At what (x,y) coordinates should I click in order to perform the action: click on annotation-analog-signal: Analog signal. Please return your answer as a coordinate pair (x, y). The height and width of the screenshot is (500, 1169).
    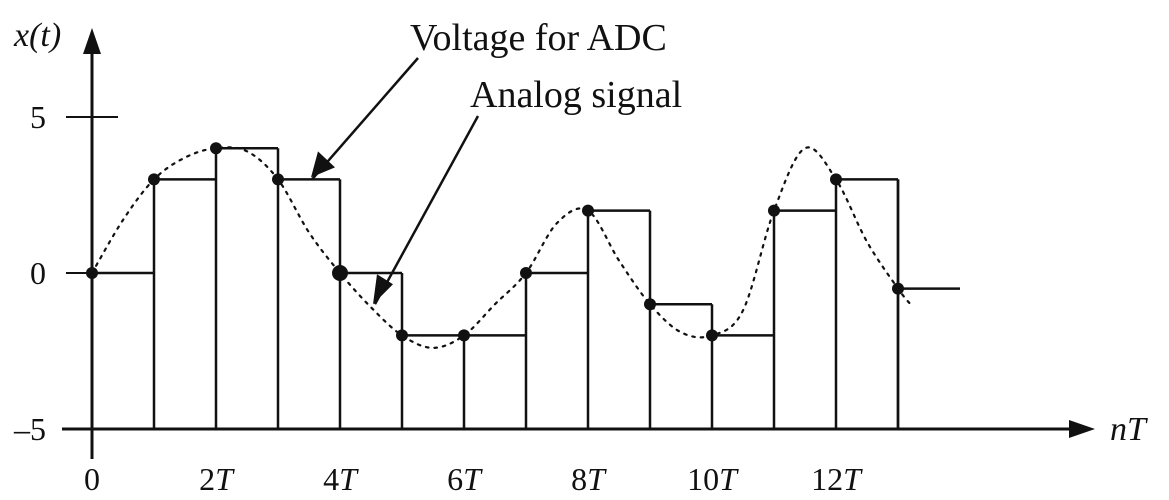
    Looking at the image, I should click on (576, 95).